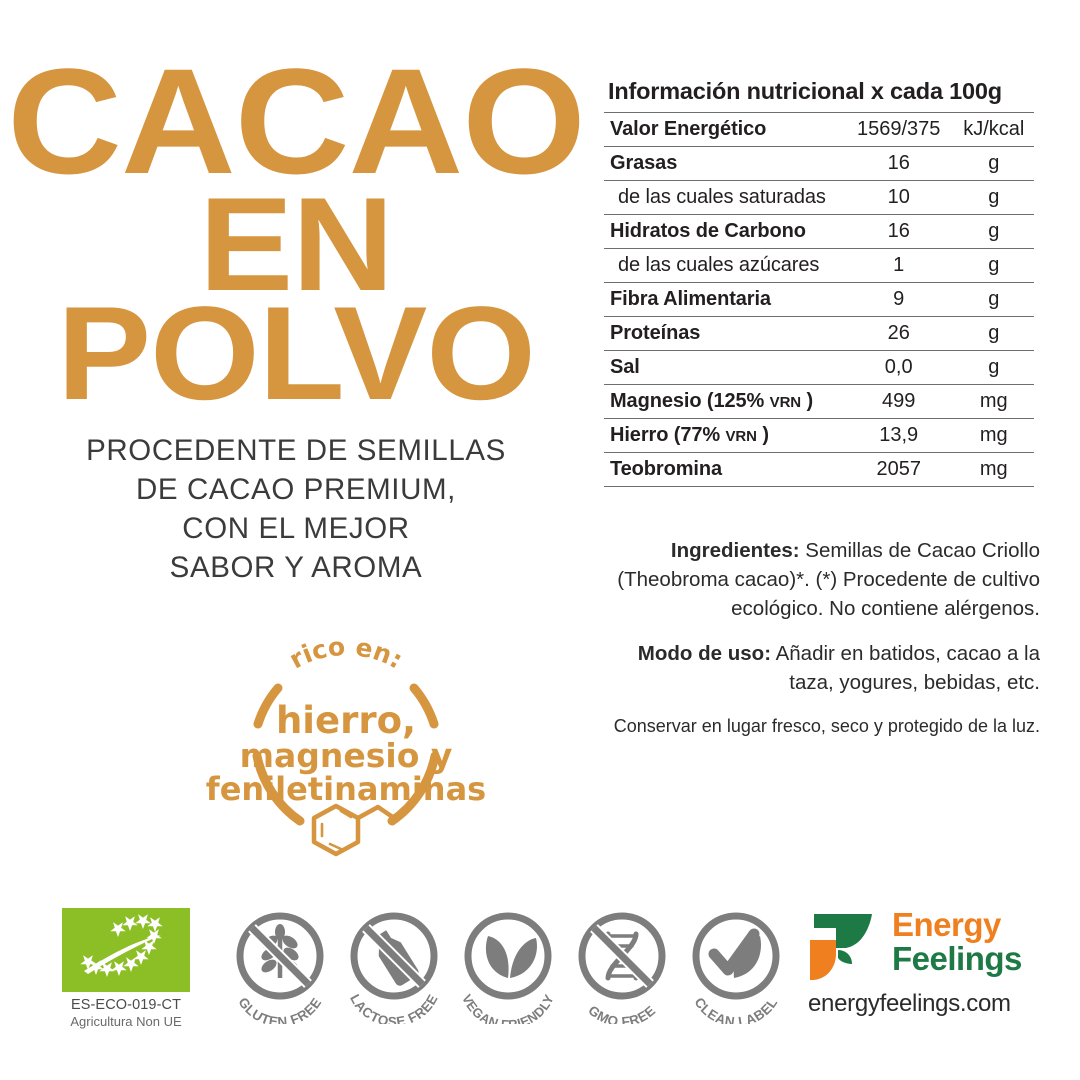 The image size is (1080, 1080). What do you see at coordinates (296, 121) in the screenshot?
I see `product-title-line-1: CACAO` at bounding box center [296, 121].